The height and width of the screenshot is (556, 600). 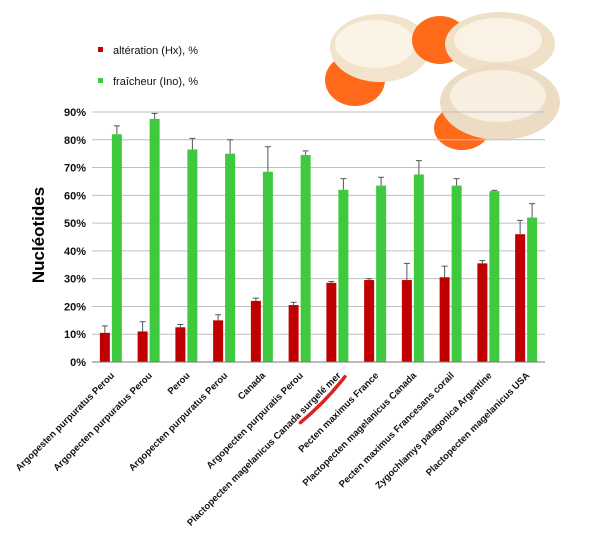 I want to click on y-tick-labels: 0% 10% 20% 30% 40% 50% 60% 70% 80% 90%, so click(x=75, y=238).